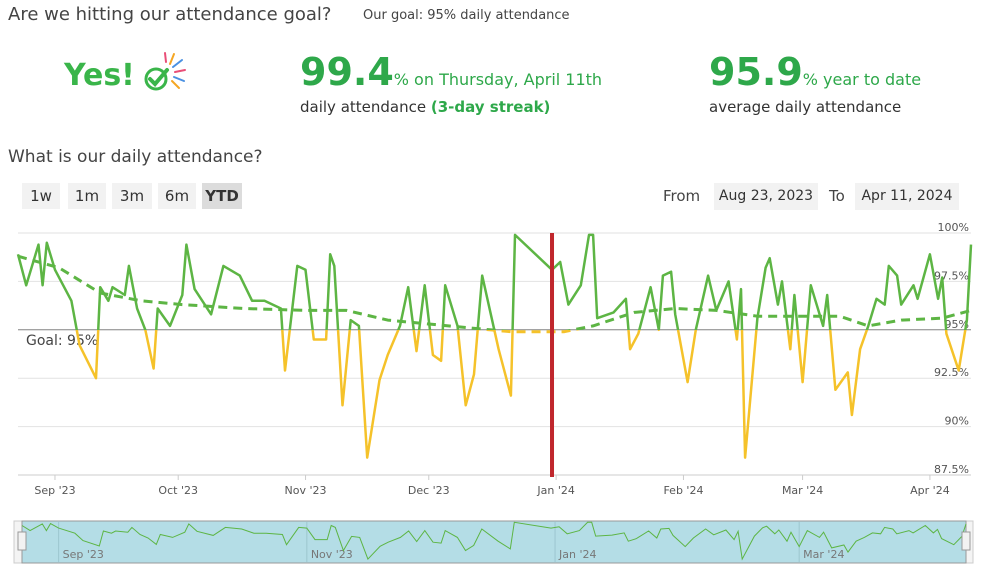 This screenshot has height=573, width=983. What do you see at coordinates (490, 107) in the screenshot?
I see `streak: (3-day streak)` at bounding box center [490, 107].